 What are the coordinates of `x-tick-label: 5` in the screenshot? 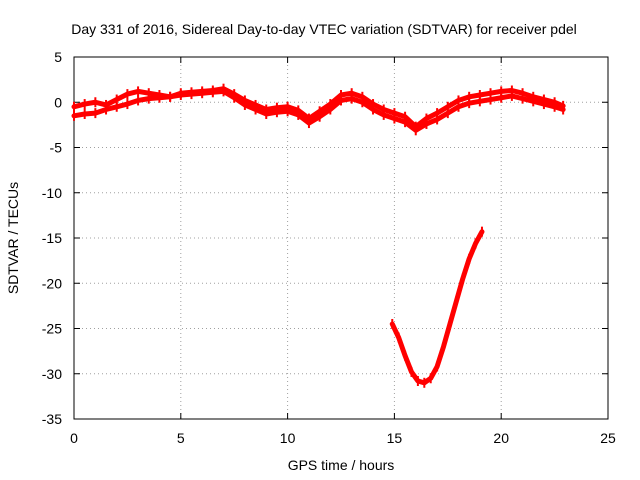 It's located at (181, 438).